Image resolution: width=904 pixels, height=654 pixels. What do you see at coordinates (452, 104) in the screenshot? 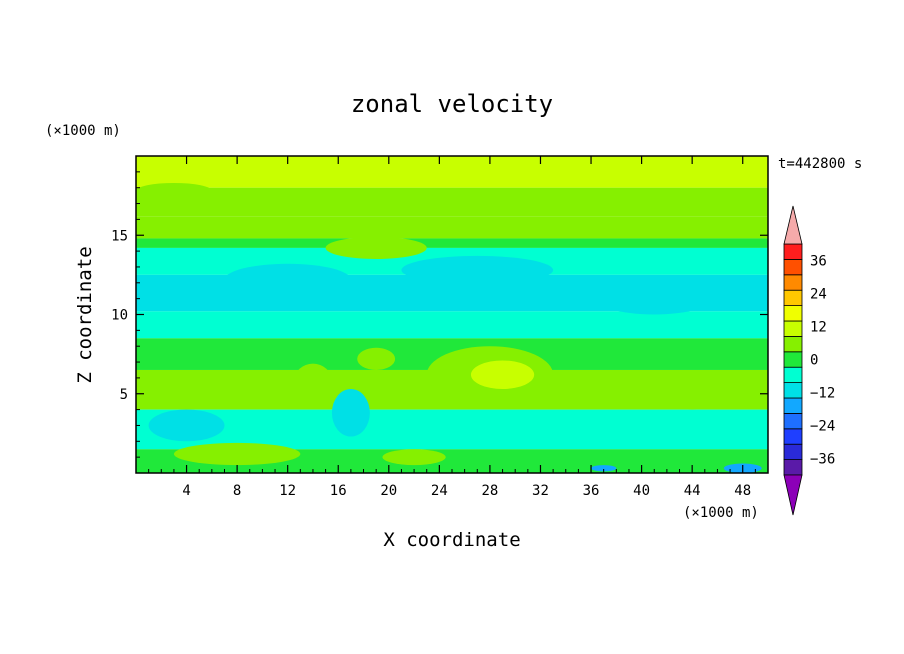
I see `chart-title: zonal velocity` at bounding box center [452, 104].